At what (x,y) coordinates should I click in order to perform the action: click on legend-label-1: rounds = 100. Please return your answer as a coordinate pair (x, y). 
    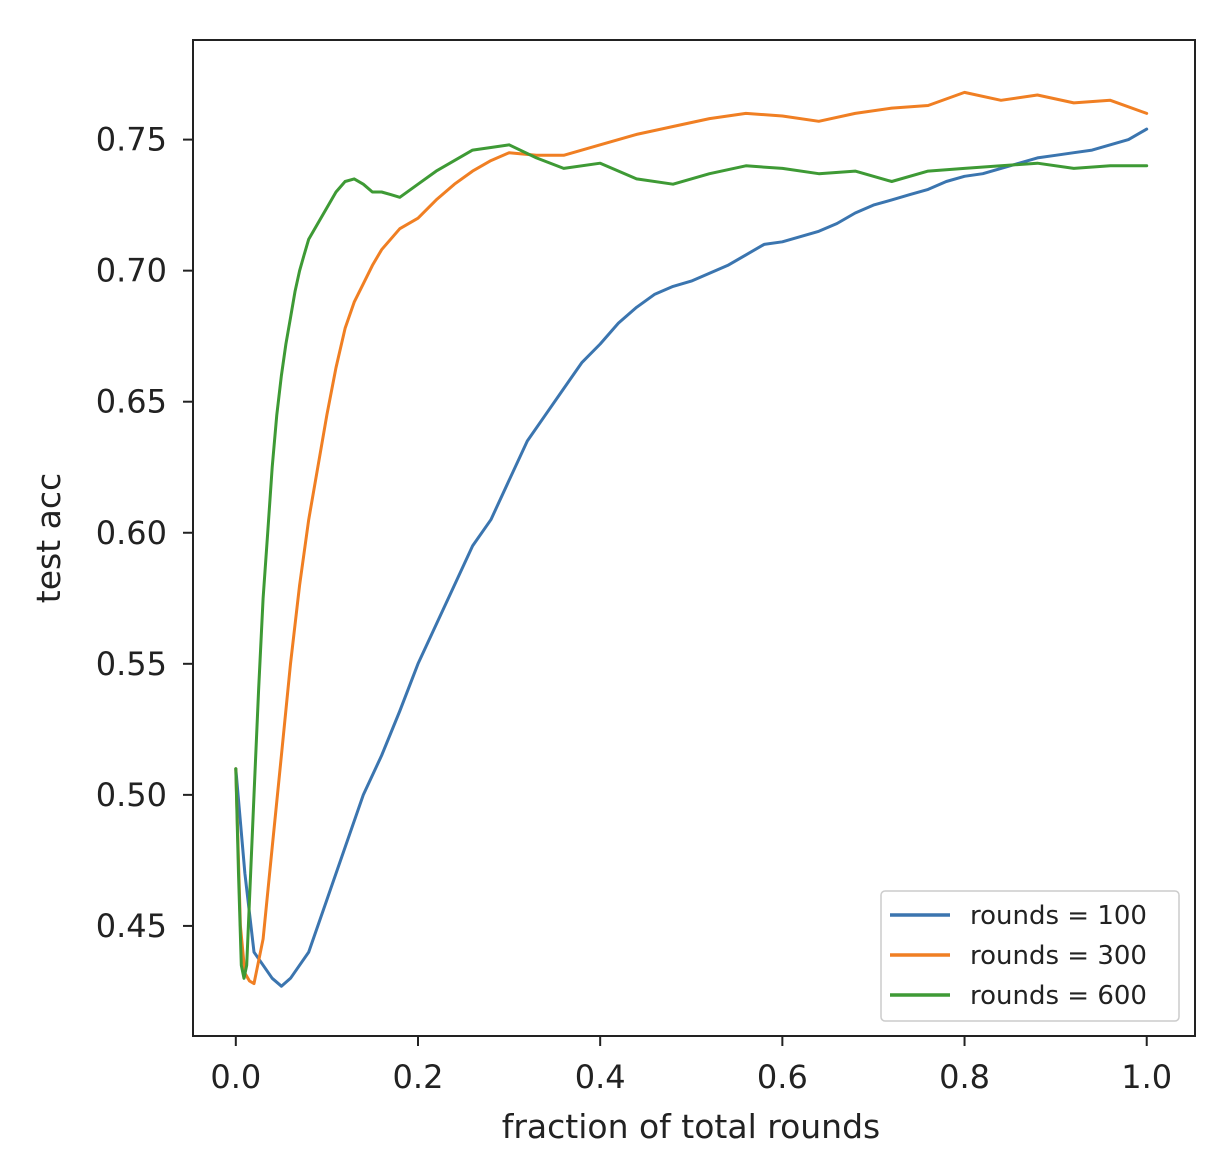
    Looking at the image, I should click on (1058, 916).